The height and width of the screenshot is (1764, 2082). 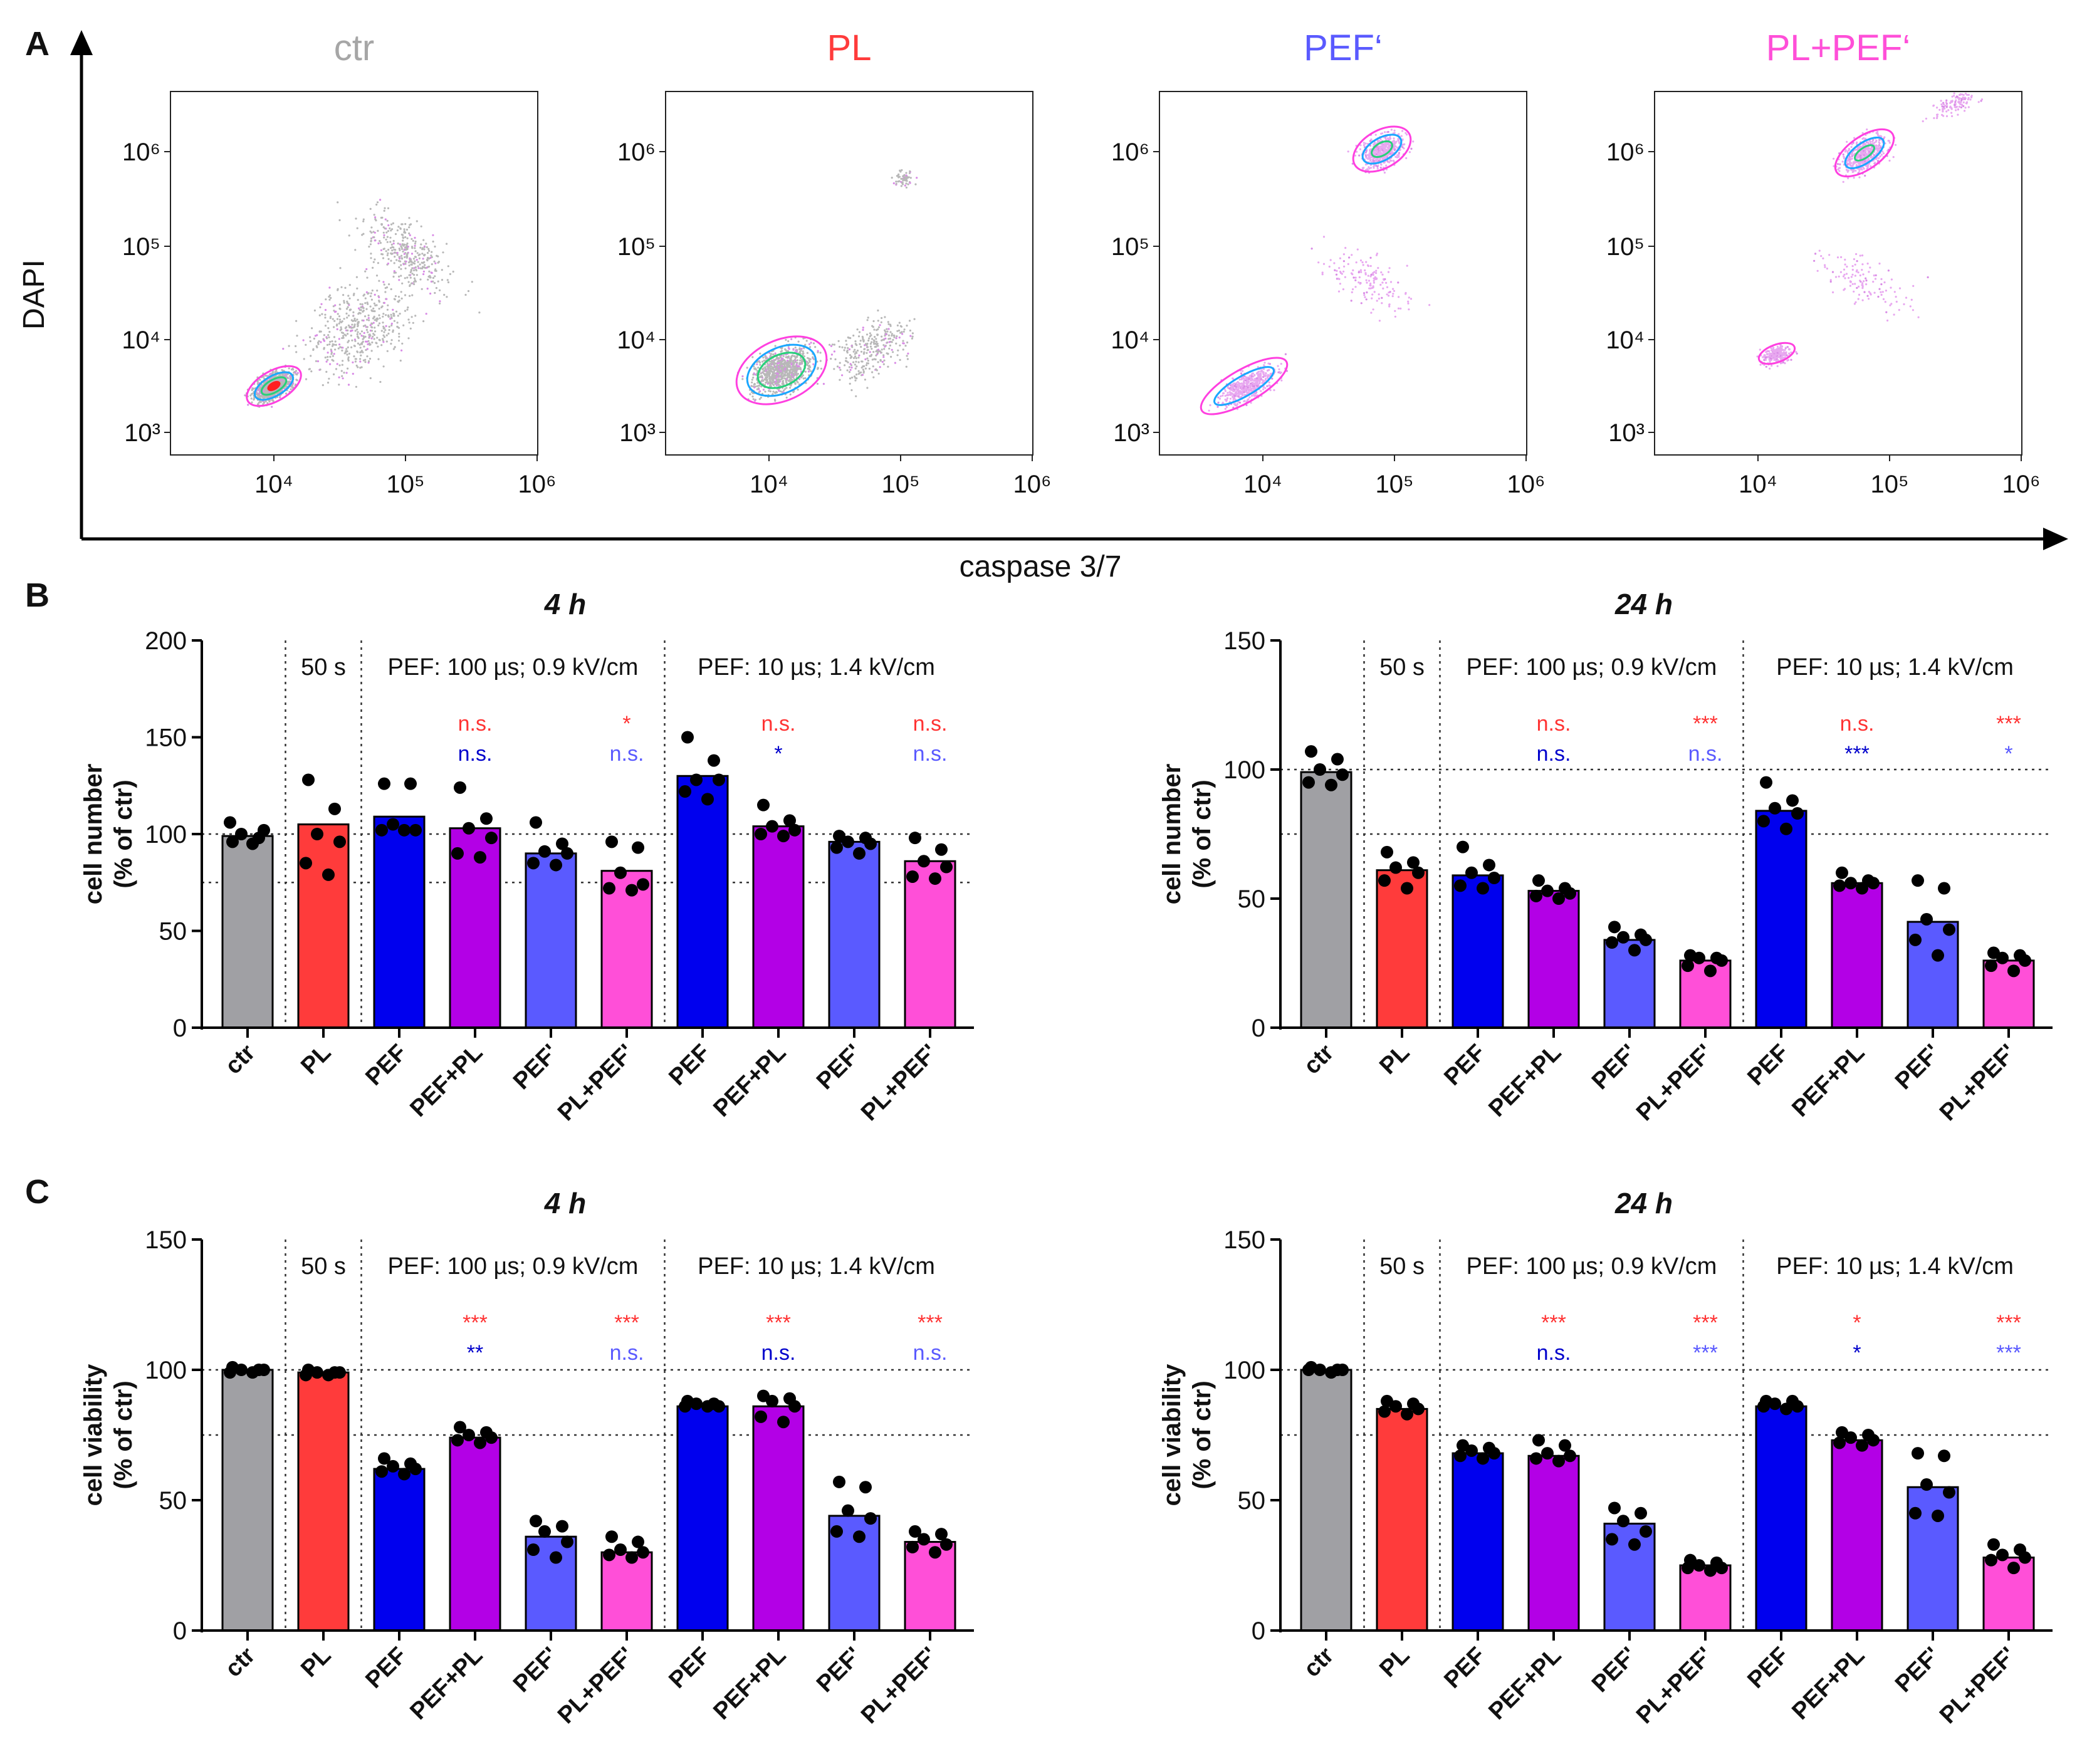 I want to click on y-tick-label: 0, so click(x=1259, y=1631).